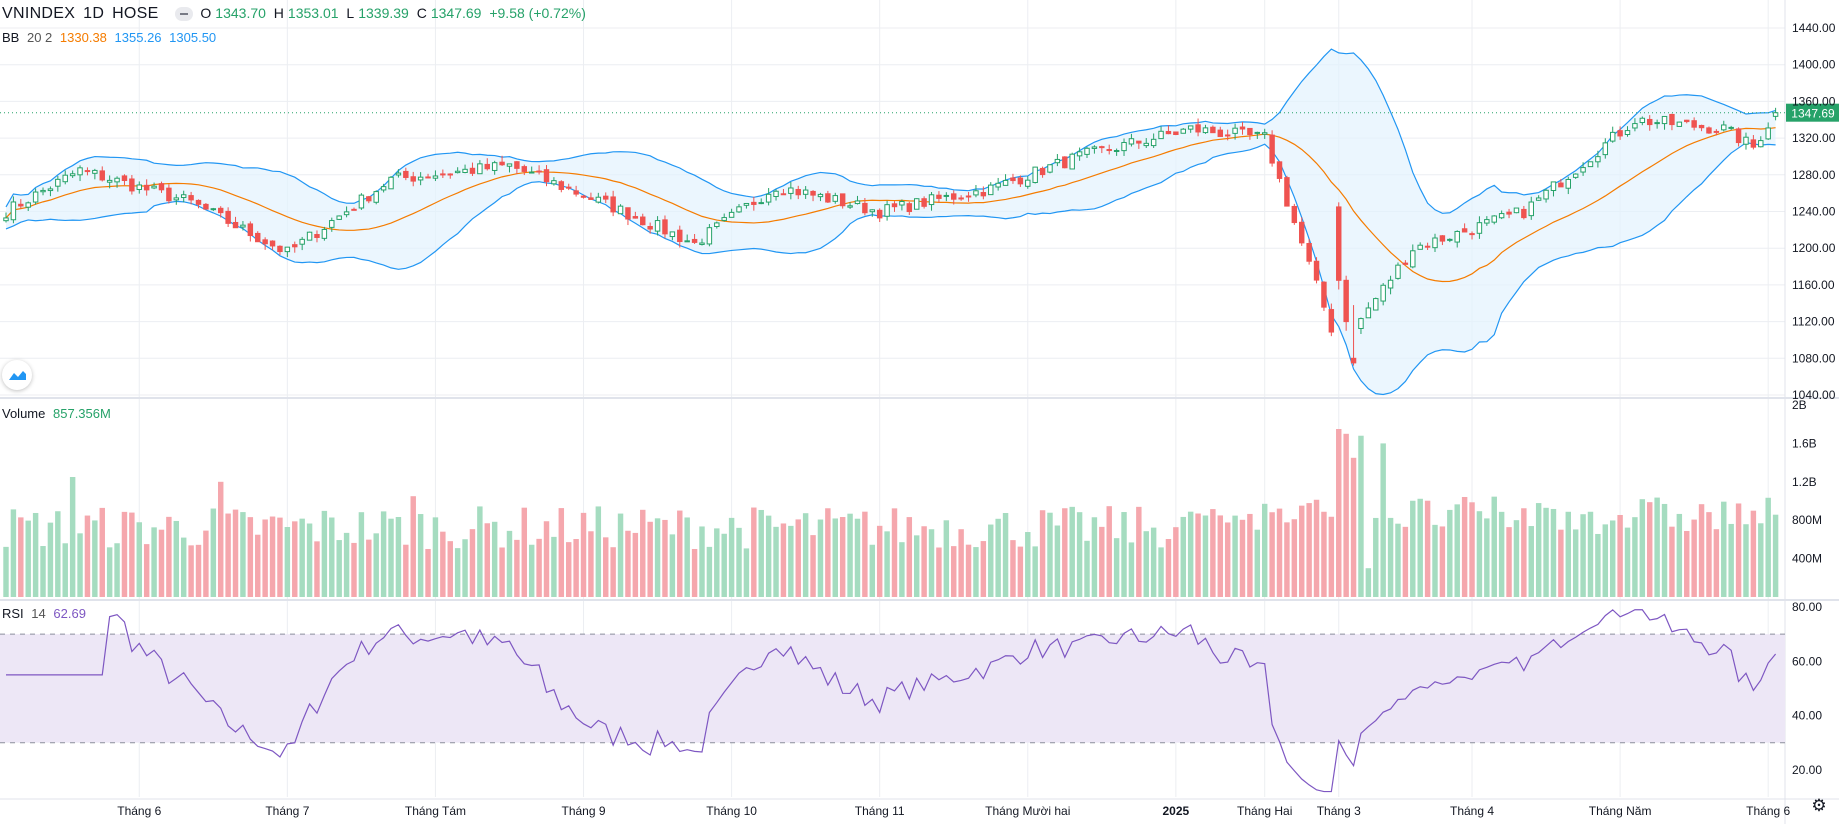 The image size is (1839, 824). What do you see at coordinates (39, 13) in the screenshot?
I see `symbol-name: VNINDEX` at bounding box center [39, 13].